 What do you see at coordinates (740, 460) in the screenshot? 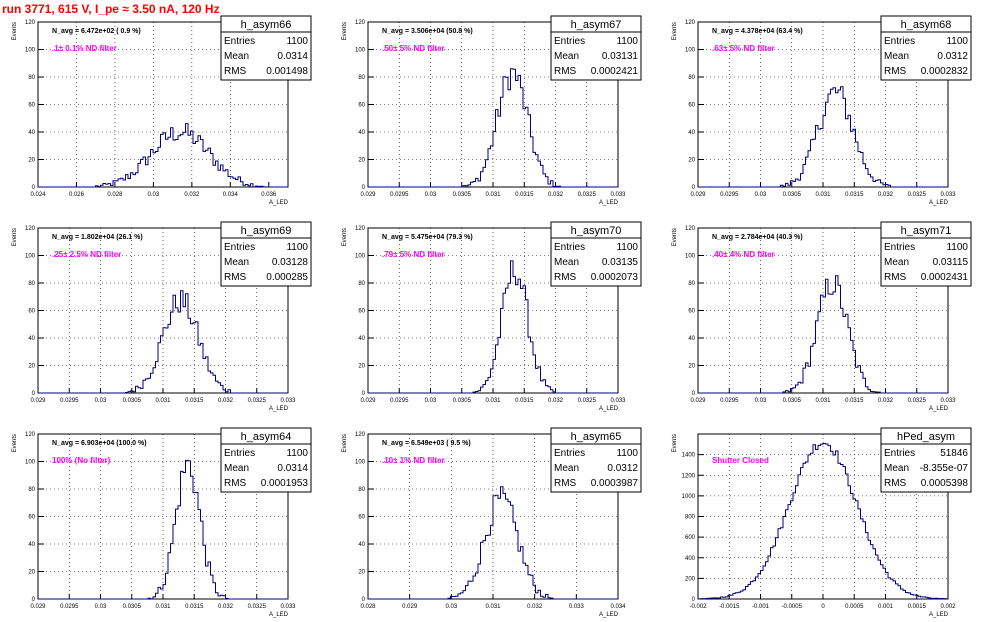
I see `filter-label: Shutter Closed` at bounding box center [740, 460].